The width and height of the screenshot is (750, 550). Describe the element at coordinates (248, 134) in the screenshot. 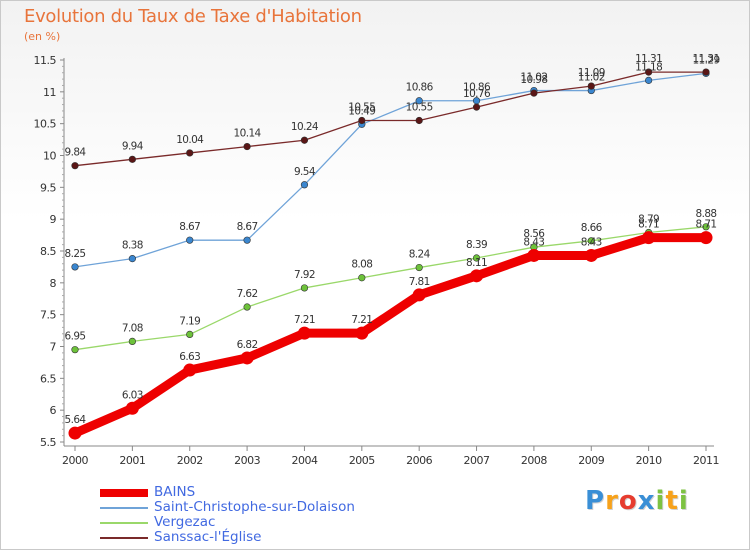

I see `data-label: 10.14` at that location.